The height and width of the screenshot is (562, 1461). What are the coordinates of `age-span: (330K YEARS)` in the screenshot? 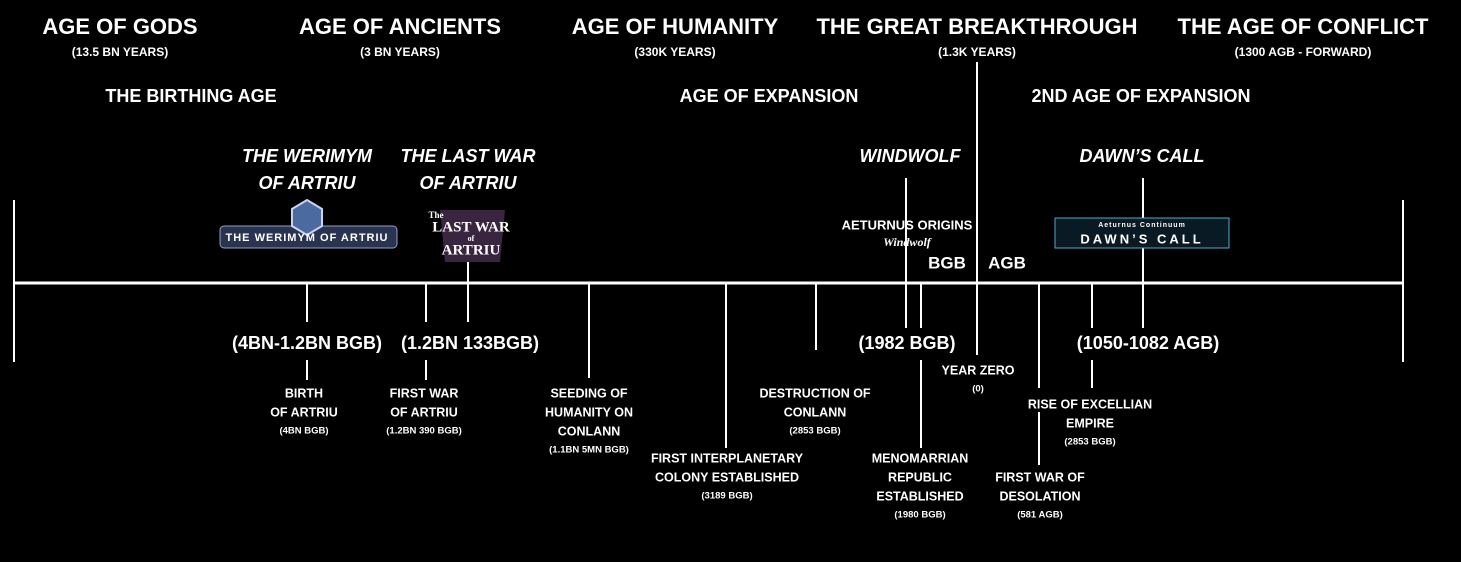 It's located at (674, 52).